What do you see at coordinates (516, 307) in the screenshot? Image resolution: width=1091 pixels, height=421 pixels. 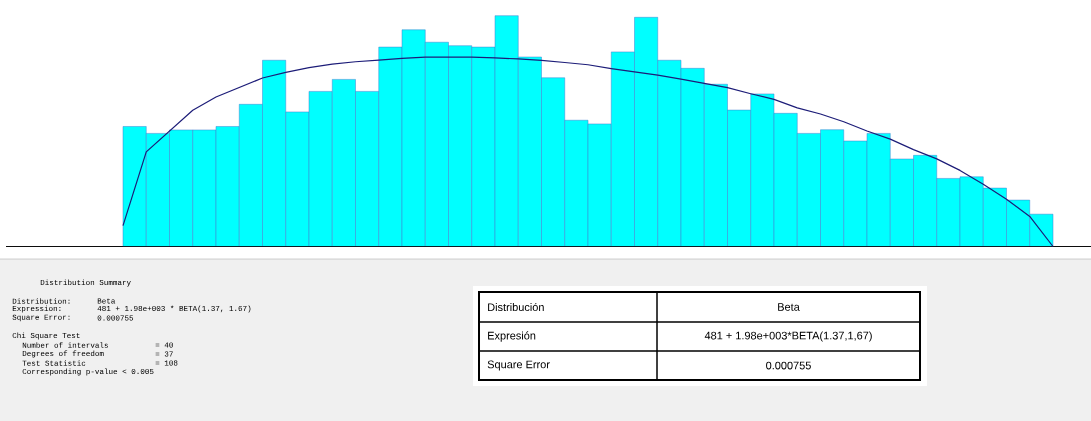 I see `text: Distribución` at bounding box center [516, 307].